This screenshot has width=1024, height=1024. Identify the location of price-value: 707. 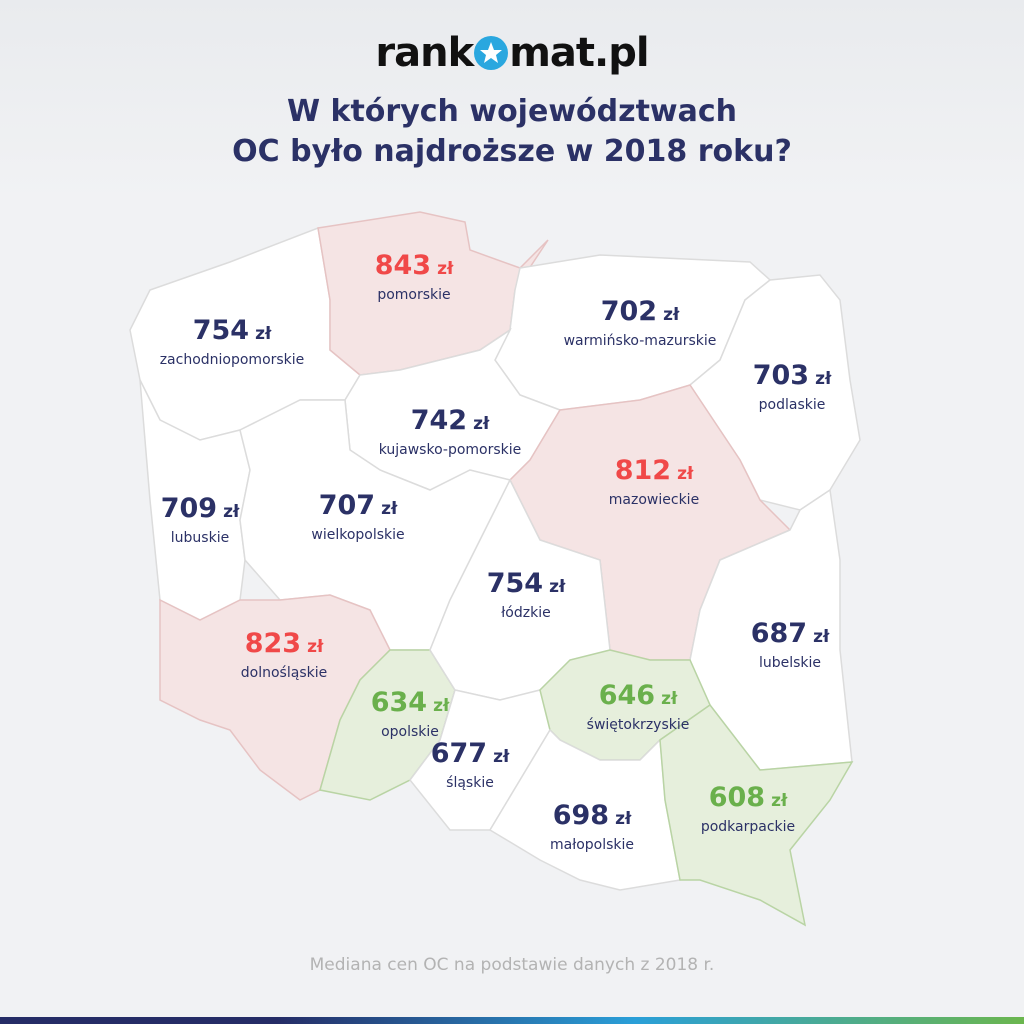
(347, 505).